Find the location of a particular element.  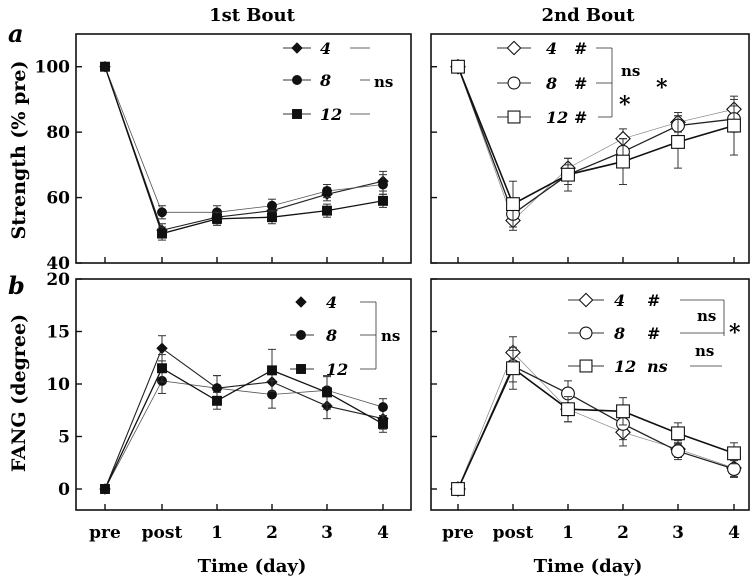

legend: 4 #8 #12 ns ns ns * is located at coordinates (654, 333).